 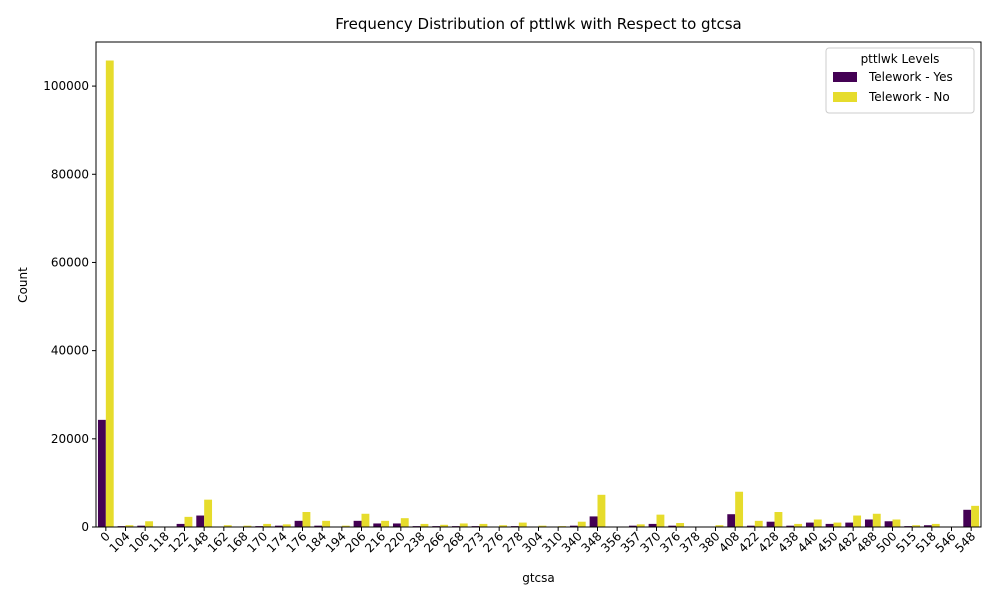 I want to click on legend-swatch-yes, so click(x=845, y=77).